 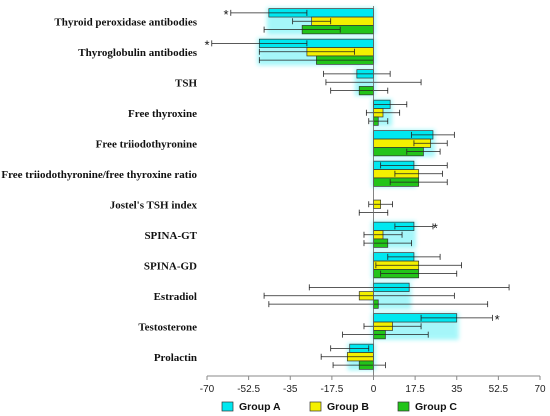 I want to click on category-label-spina-gt: SPINA-GT, so click(x=170, y=236).